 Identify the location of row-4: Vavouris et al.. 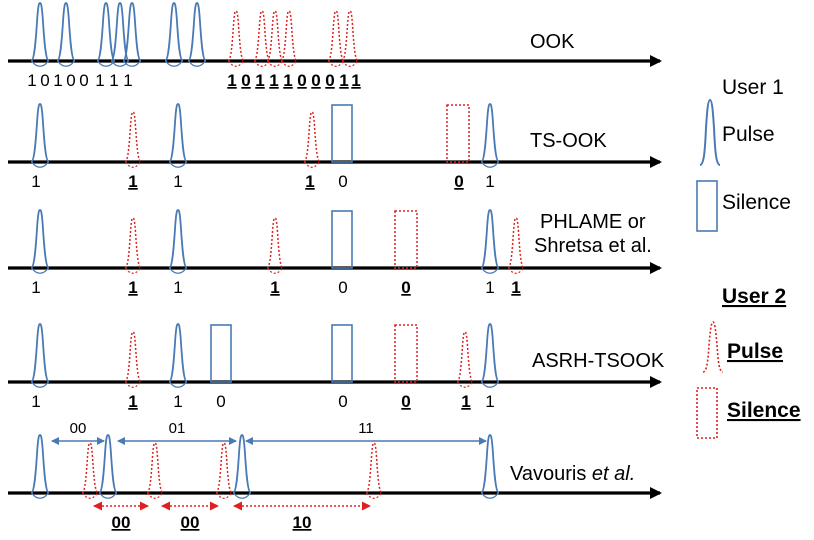
(335, 466).